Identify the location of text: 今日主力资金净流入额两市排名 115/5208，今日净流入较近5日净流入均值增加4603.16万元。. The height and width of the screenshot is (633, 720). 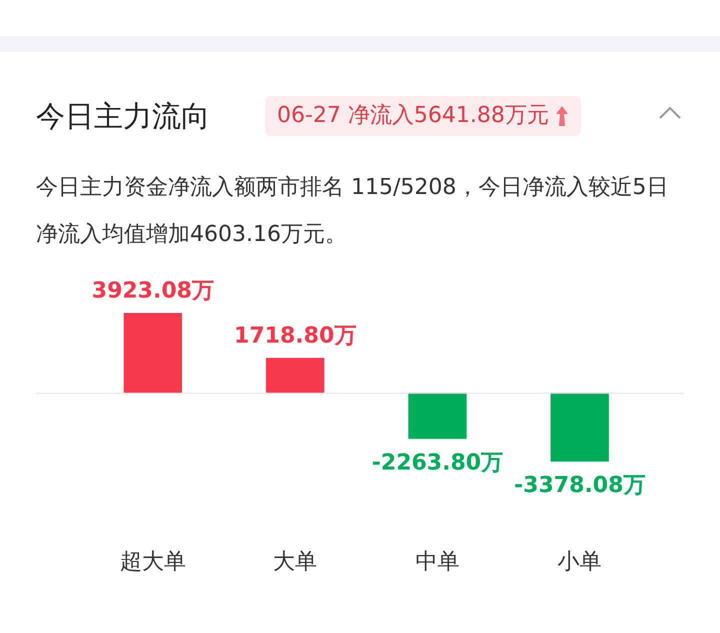
(353, 211).